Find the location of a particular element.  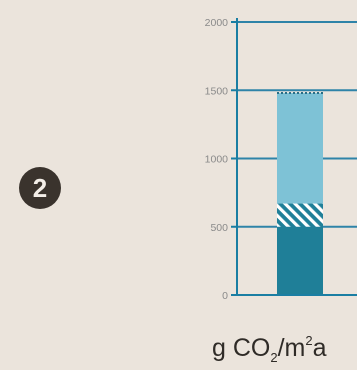

unit-prefix: g CO is located at coordinates (241, 348).